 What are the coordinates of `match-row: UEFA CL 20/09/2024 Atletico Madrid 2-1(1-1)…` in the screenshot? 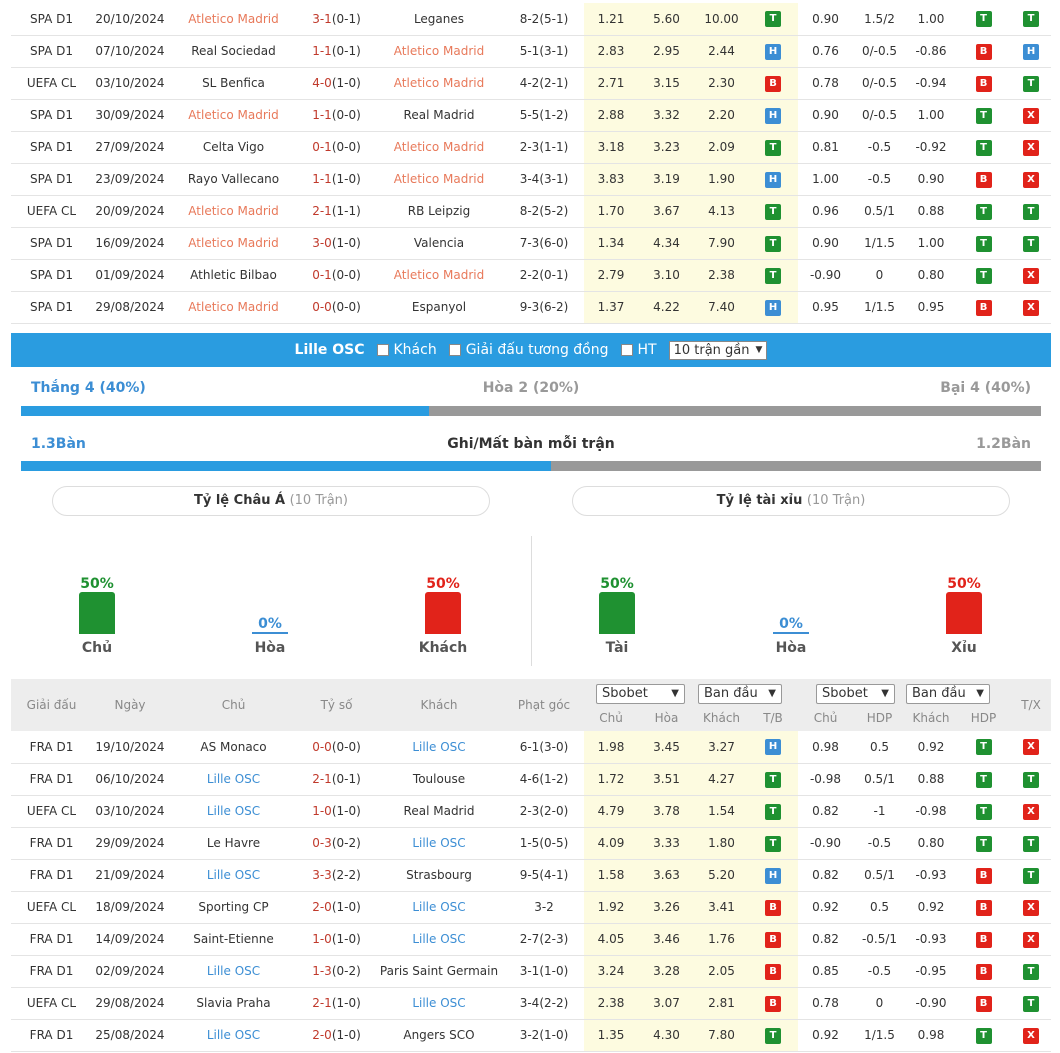 It's located at (531, 211).